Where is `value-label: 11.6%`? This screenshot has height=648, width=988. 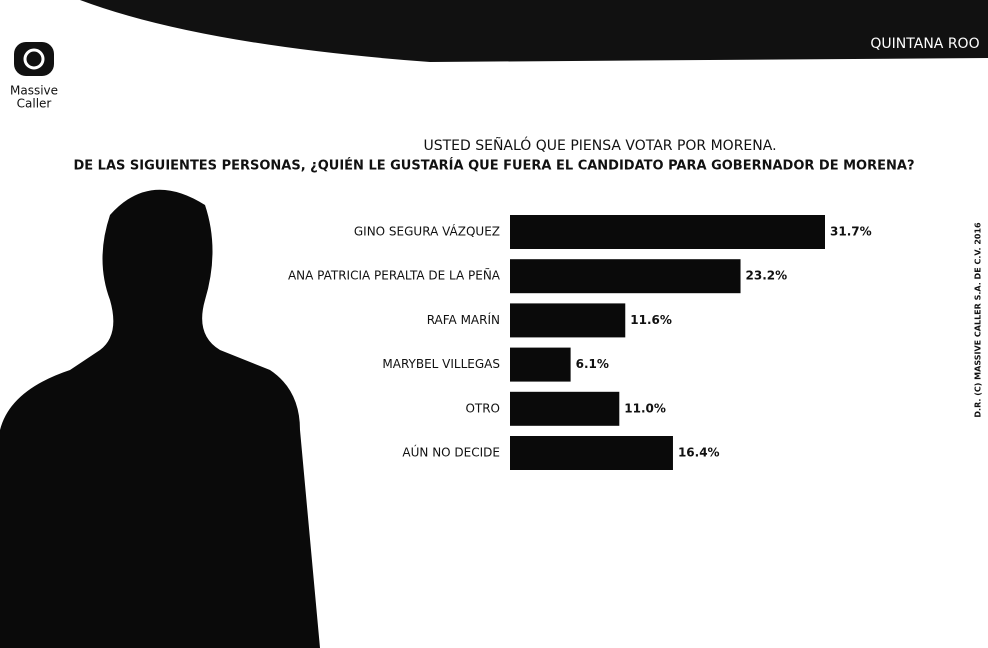 value-label: 11.6% is located at coordinates (651, 320).